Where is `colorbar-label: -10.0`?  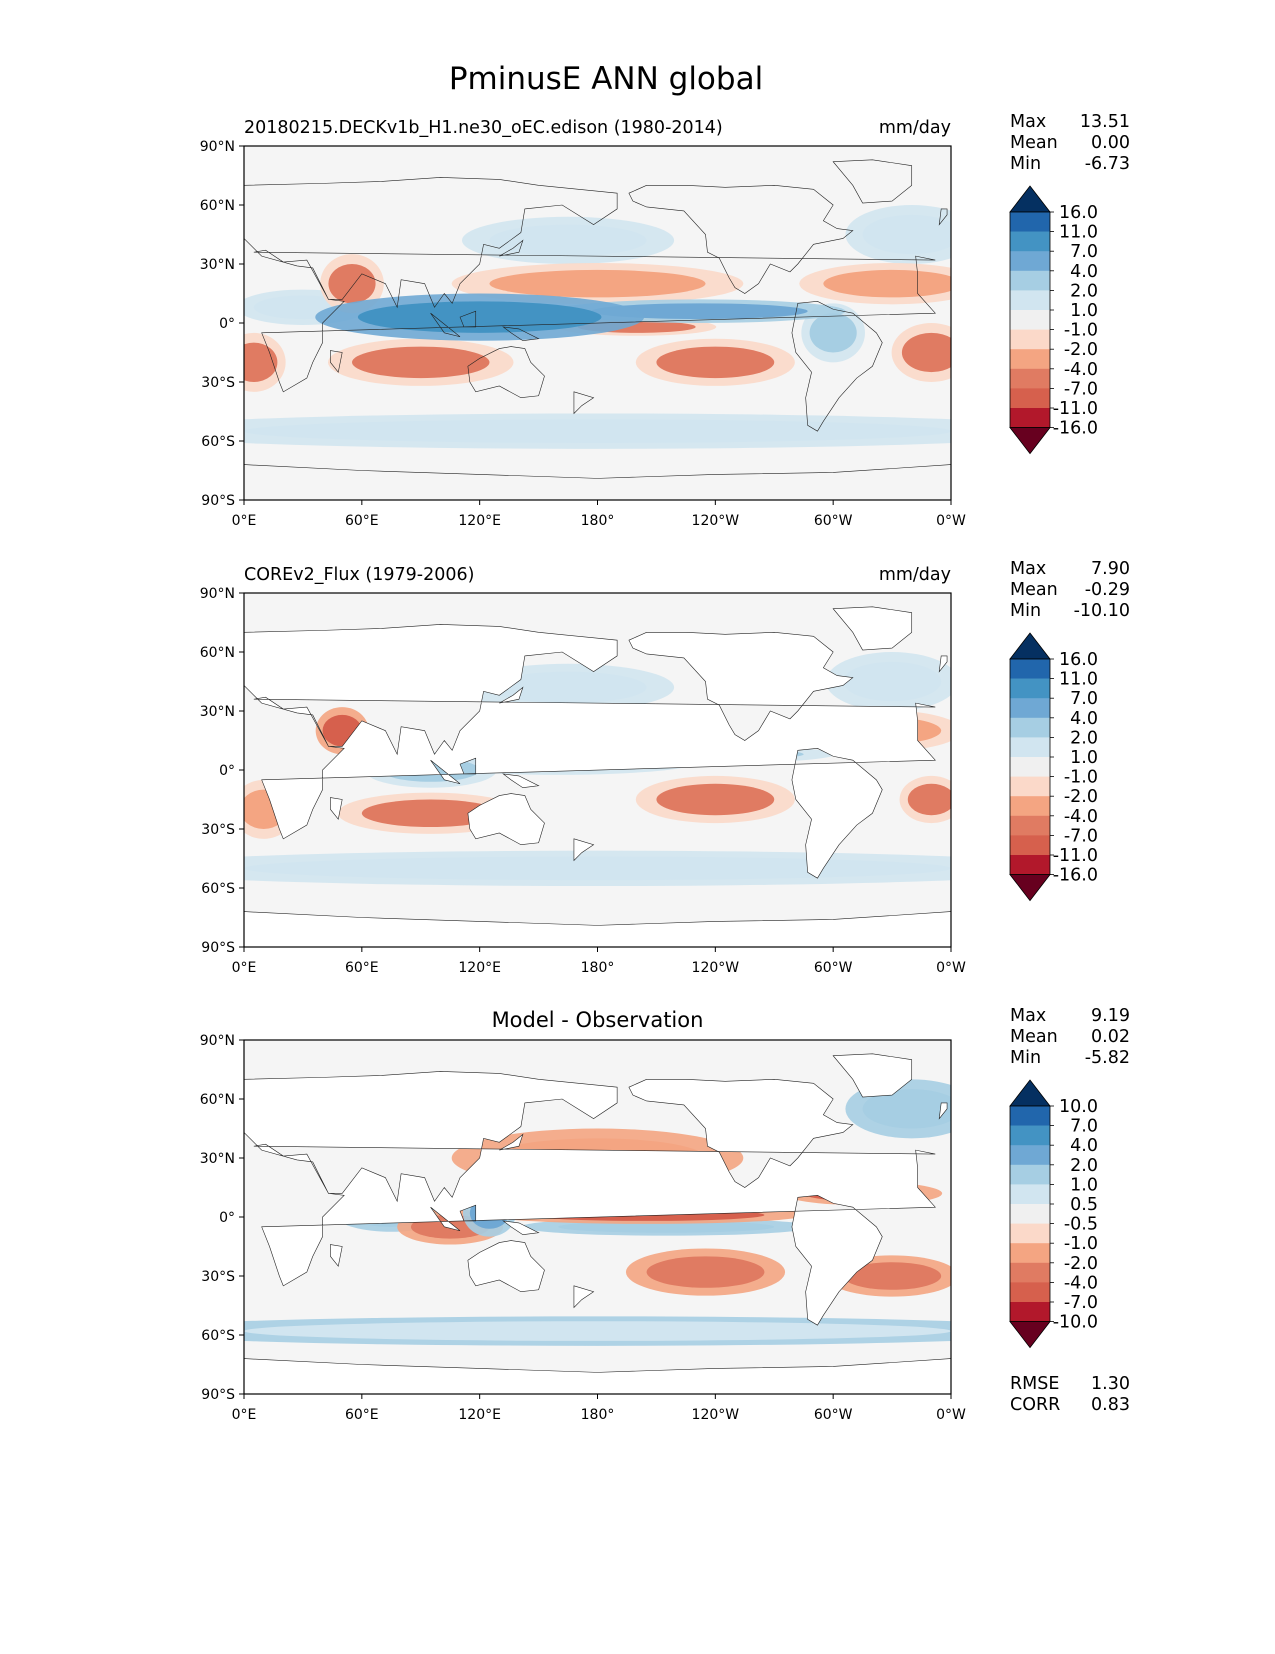 colorbar-label: -10.0 is located at coordinates (1075, 1323).